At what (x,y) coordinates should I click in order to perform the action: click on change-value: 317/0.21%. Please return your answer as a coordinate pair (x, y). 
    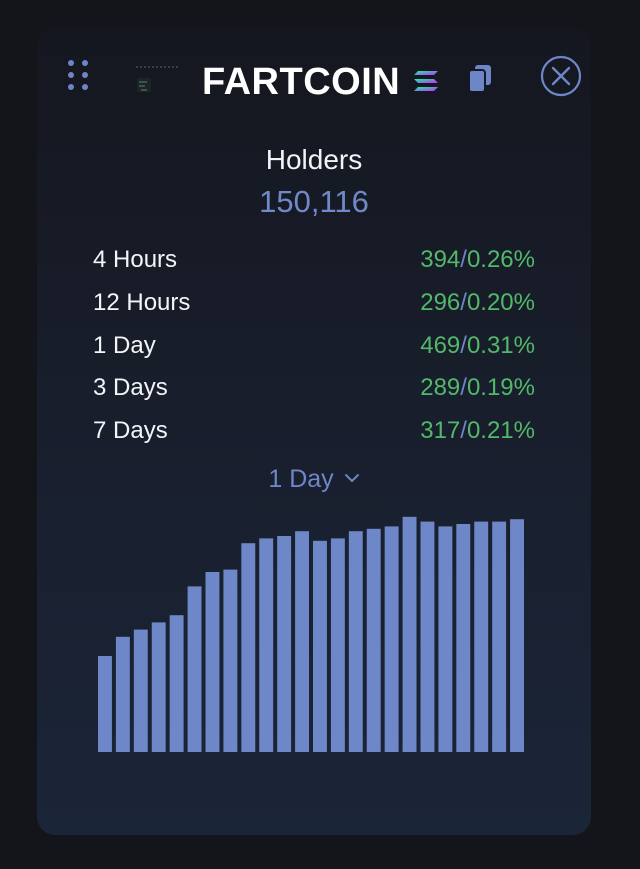
    Looking at the image, I should click on (477, 431).